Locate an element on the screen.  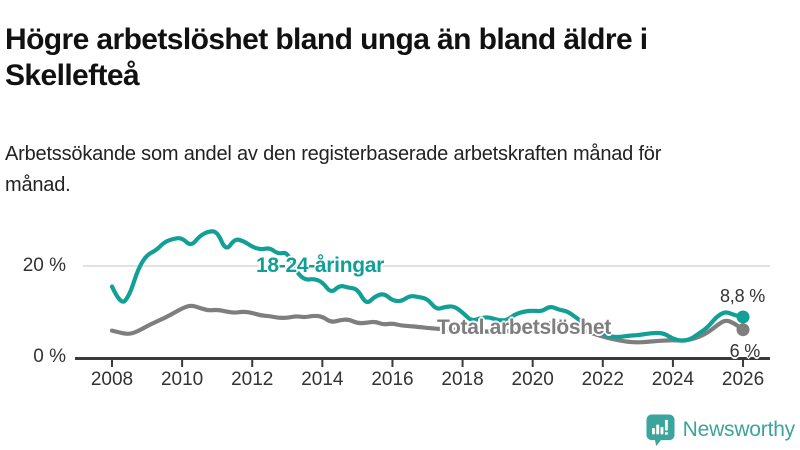
x-tick-label-2016: 2016 is located at coordinates (392, 379).